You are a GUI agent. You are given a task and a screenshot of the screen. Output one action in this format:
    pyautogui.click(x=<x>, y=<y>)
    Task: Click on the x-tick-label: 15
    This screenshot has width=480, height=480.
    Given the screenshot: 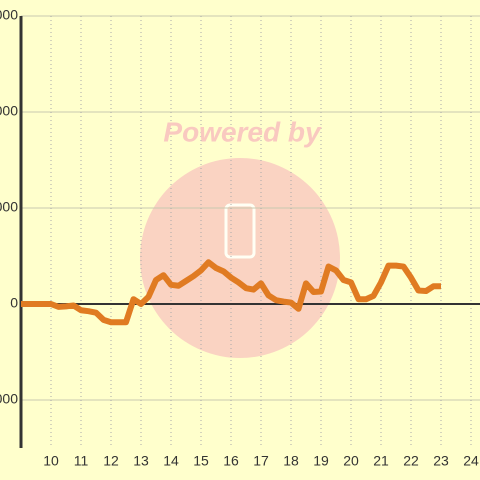 What is the action you would take?
    pyautogui.click(x=201, y=461)
    